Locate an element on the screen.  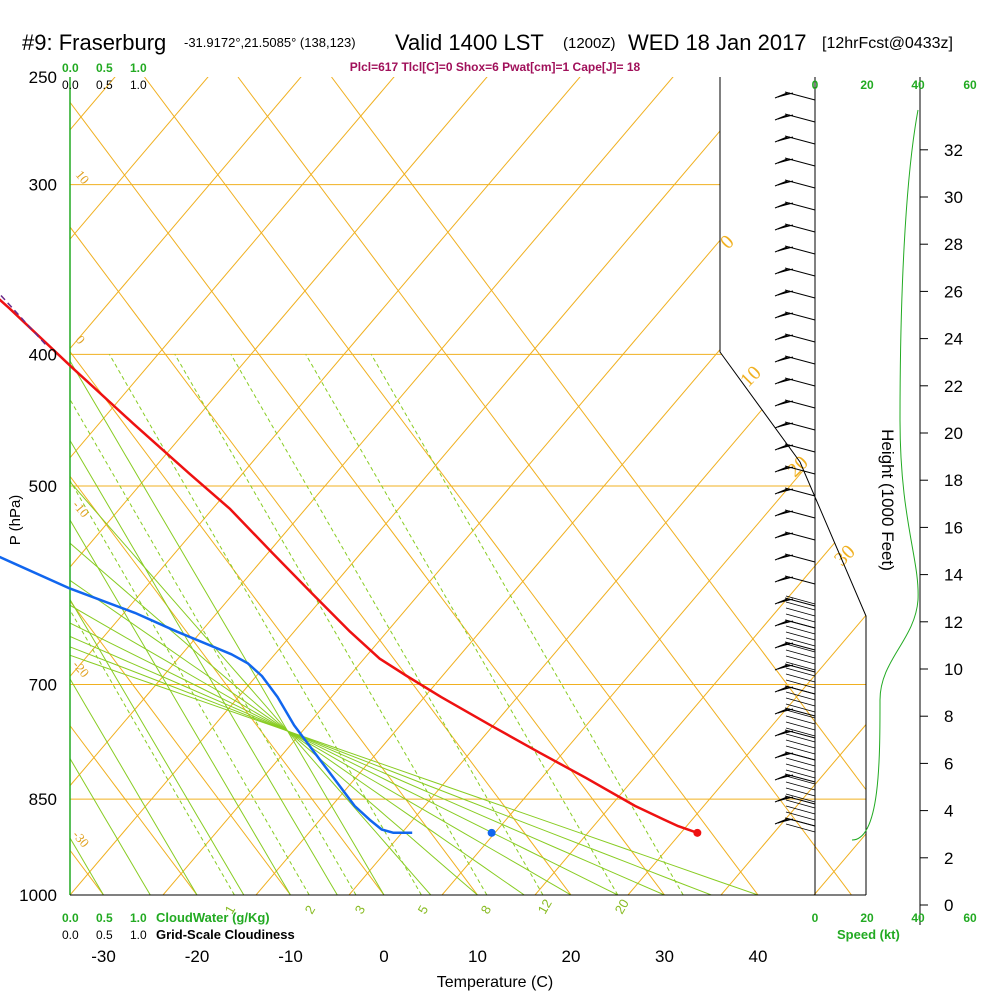
height-tick-label: 32 is located at coordinates (953, 150).